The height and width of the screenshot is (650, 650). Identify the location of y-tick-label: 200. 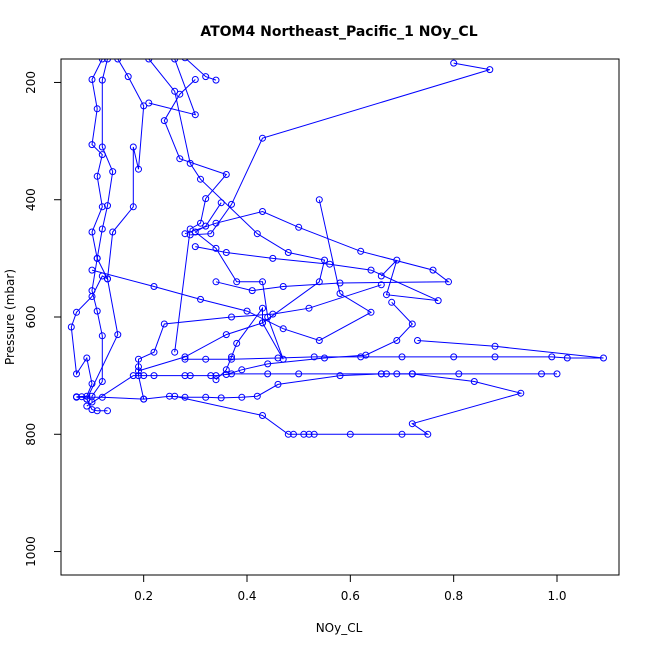
(31, 82).